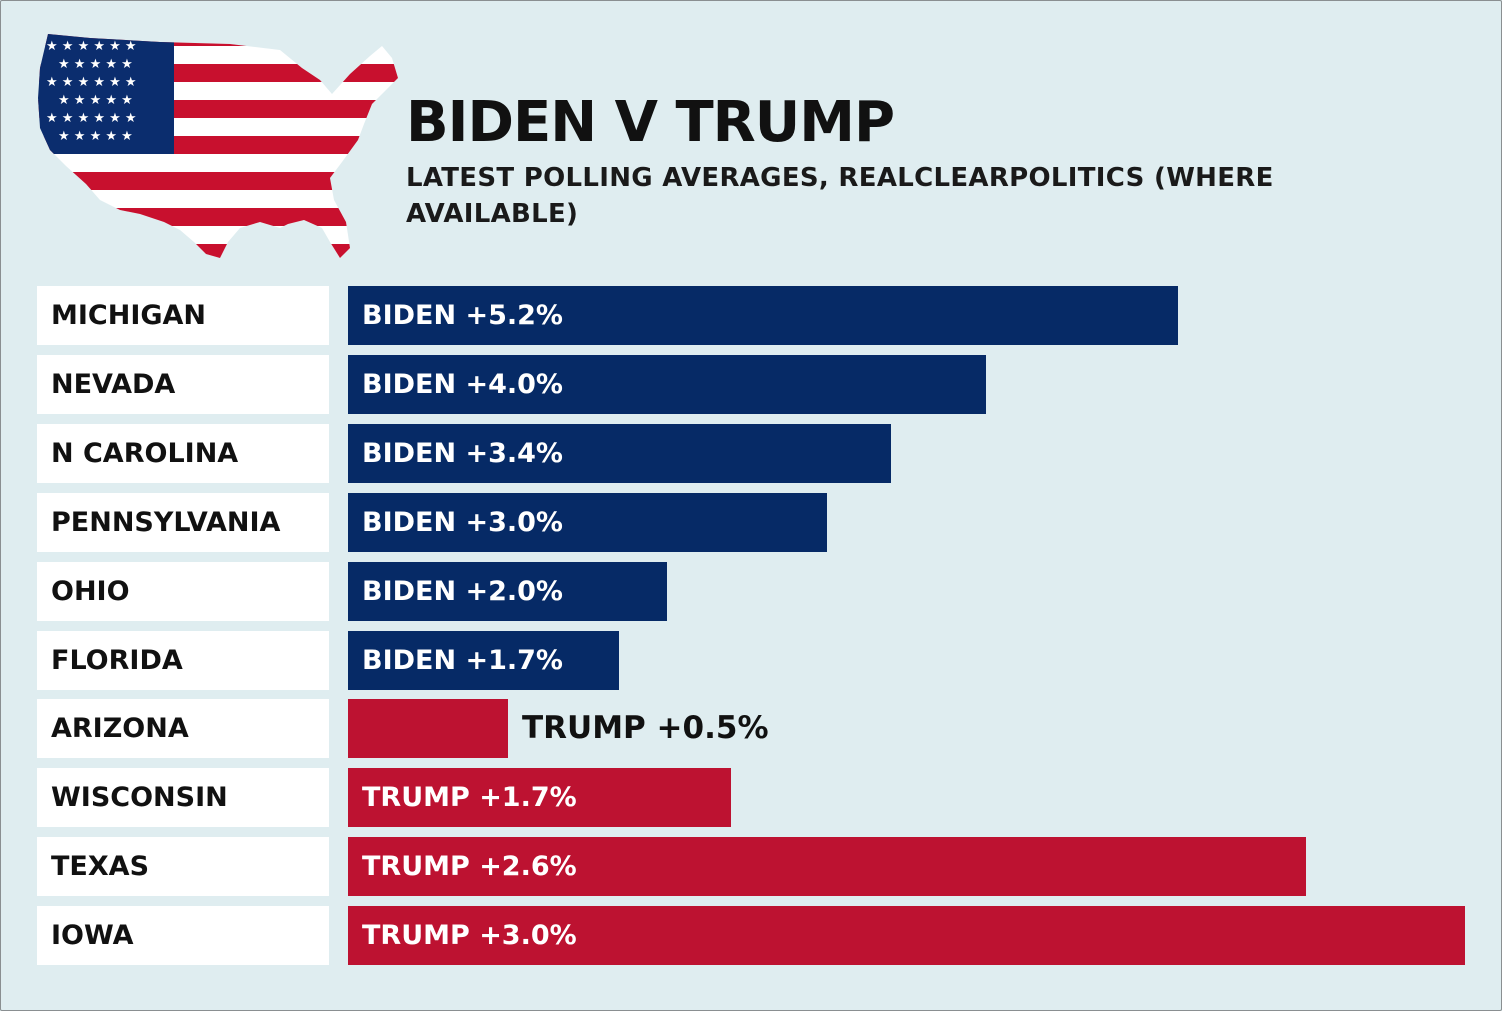 This screenshot has height=1011, width=1502. What do you see at coordinates (462, 522) in the screenshot?
I see `bar-value-label: BIDEN +3.0%` at bounding box center [462, 522].